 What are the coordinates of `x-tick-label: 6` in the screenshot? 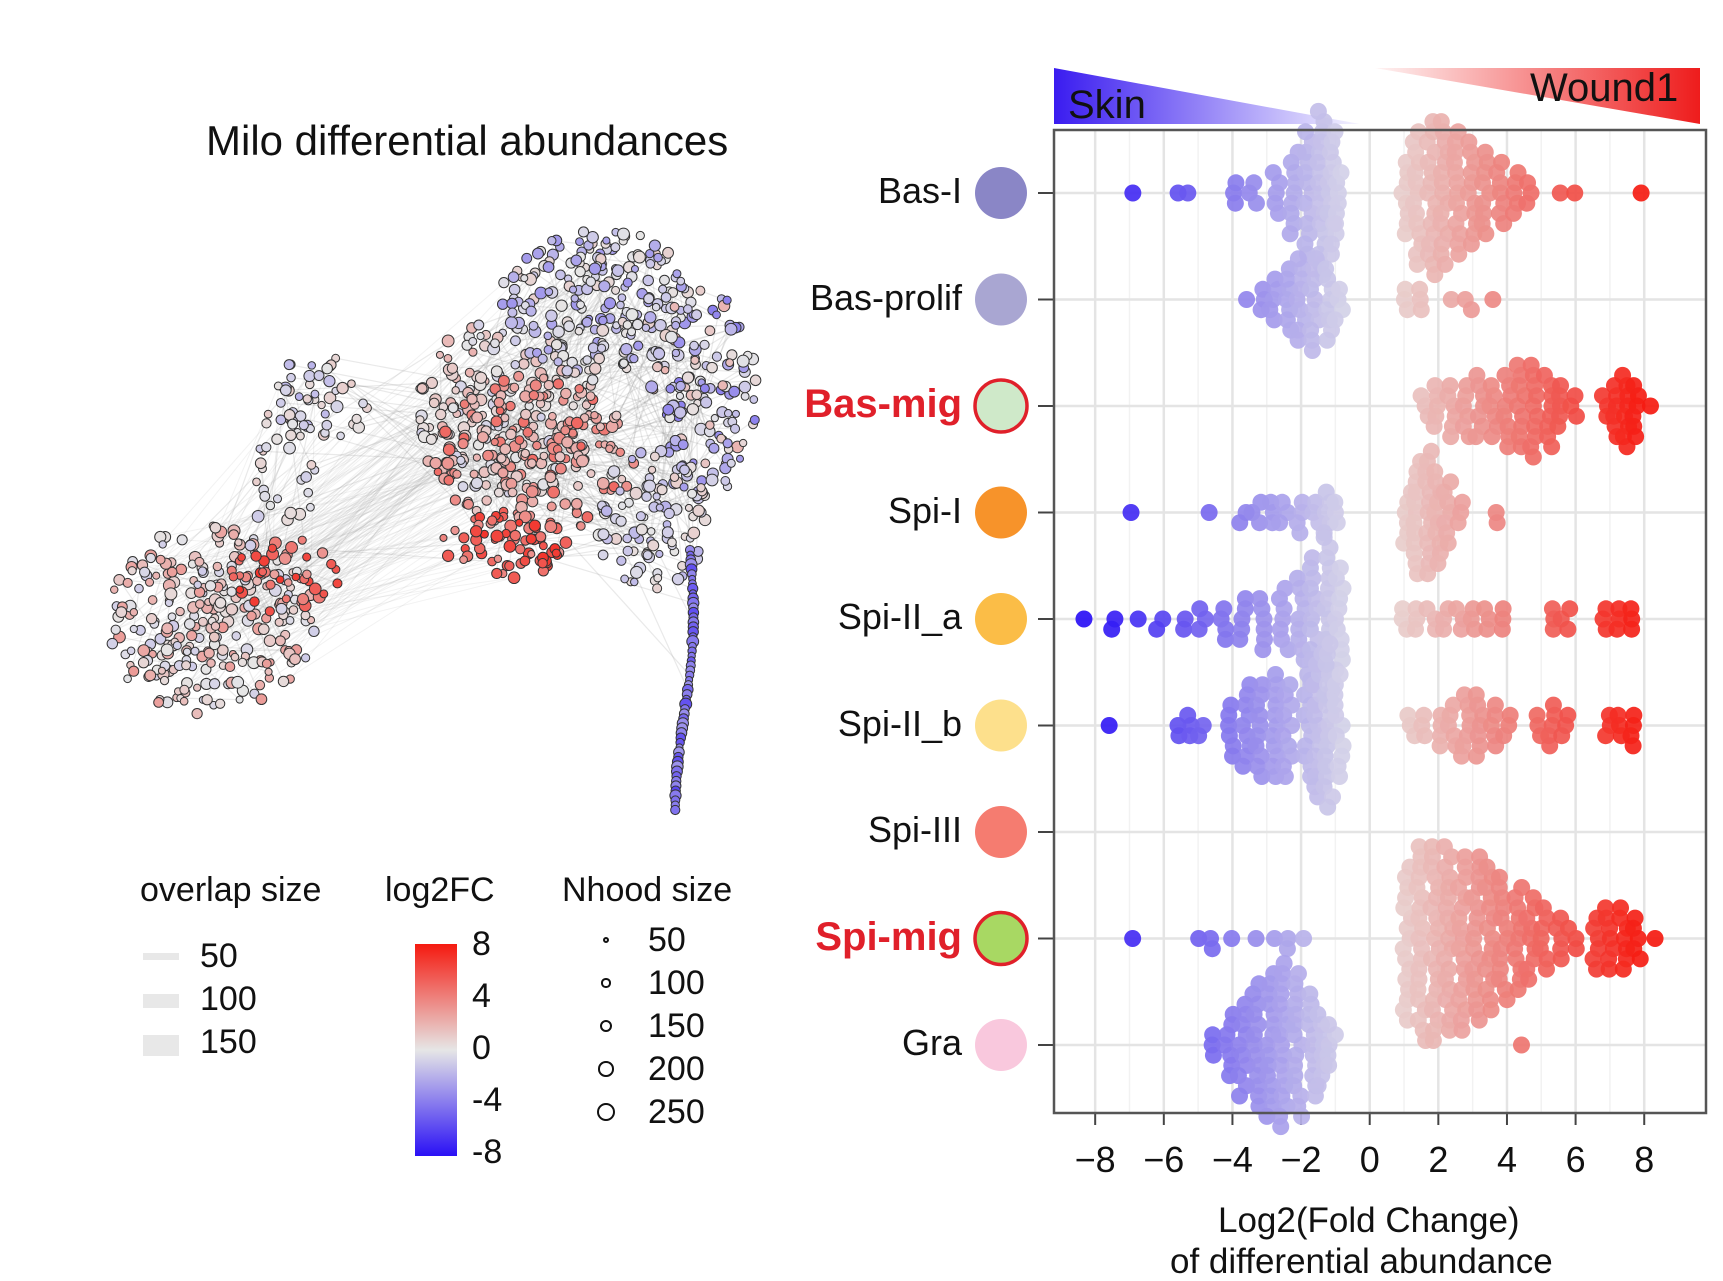 It's located at (1576, 1160).